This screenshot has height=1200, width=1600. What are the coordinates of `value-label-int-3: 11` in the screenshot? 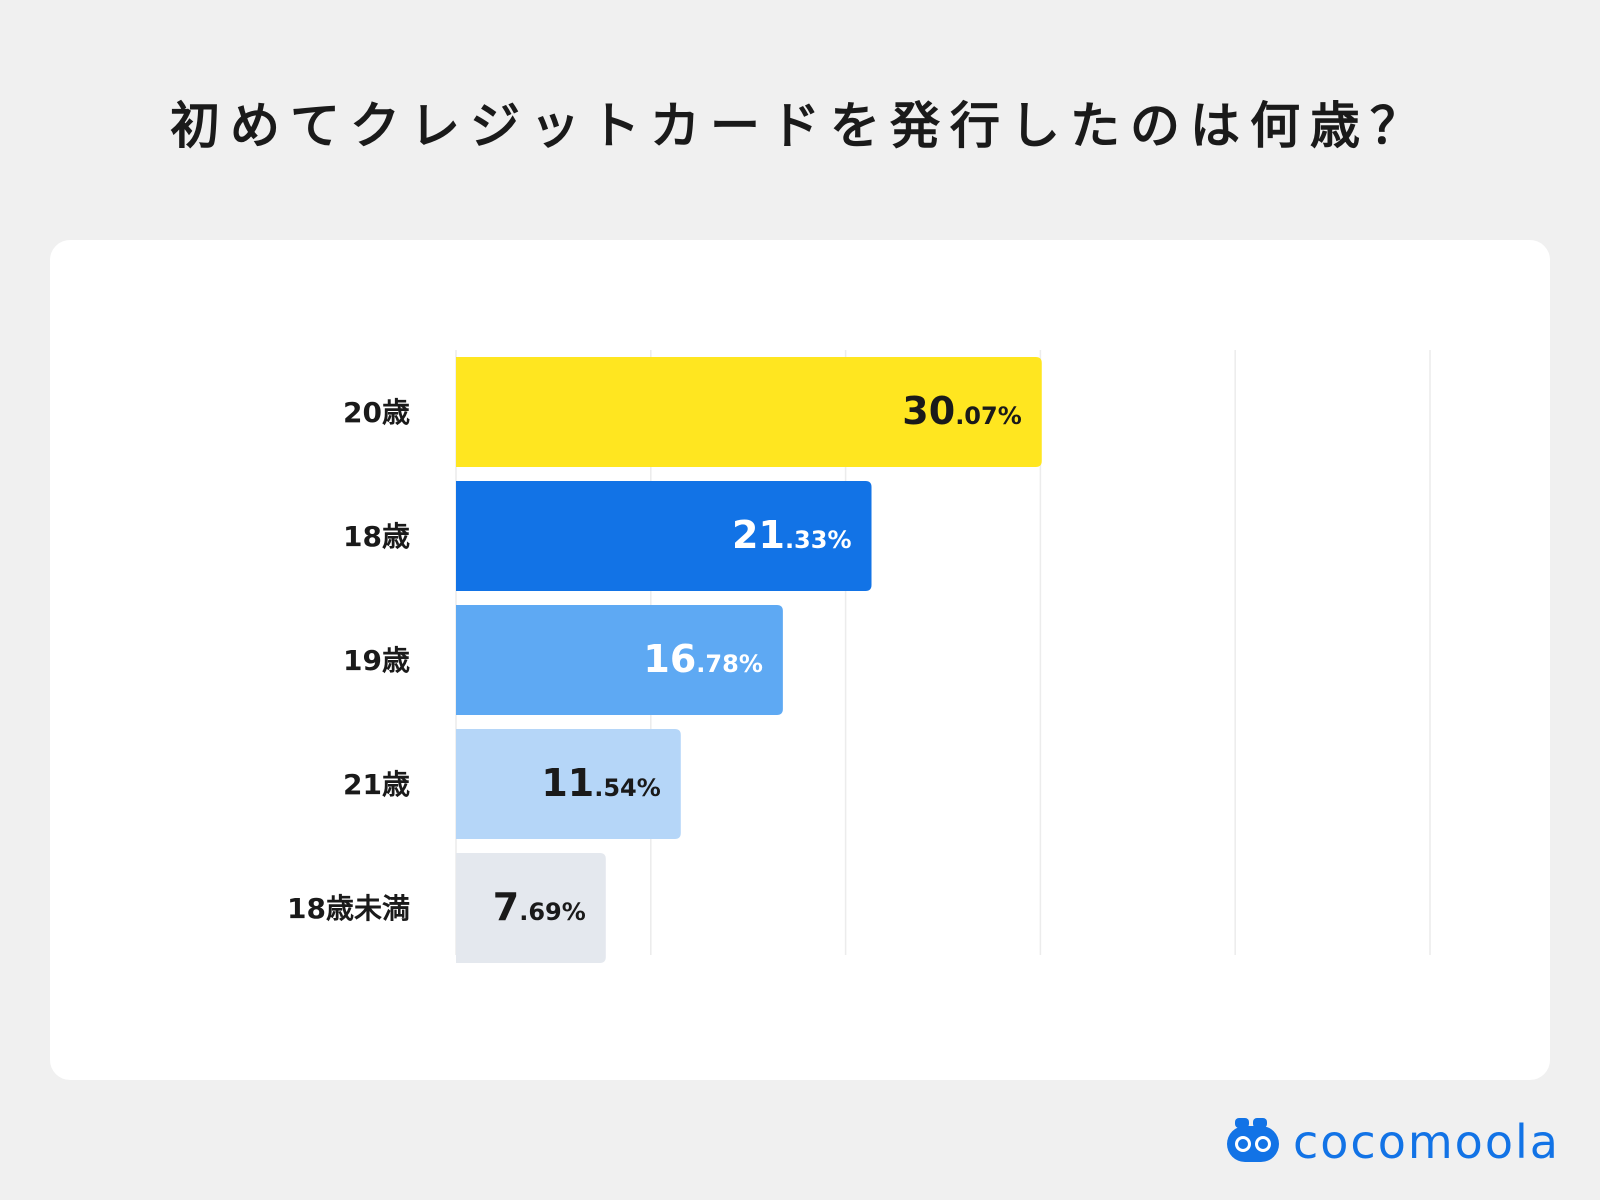 It's located at (567, 783).